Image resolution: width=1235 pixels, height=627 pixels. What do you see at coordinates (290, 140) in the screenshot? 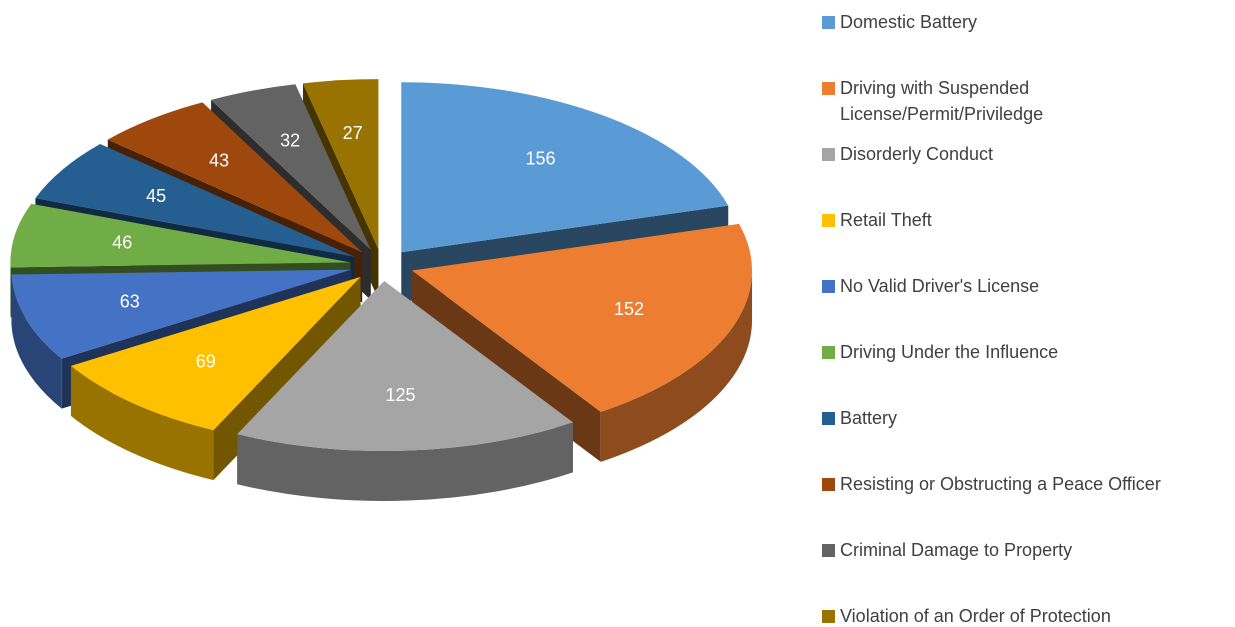
I see `data-label: 32` at bounding box center [290, 140].